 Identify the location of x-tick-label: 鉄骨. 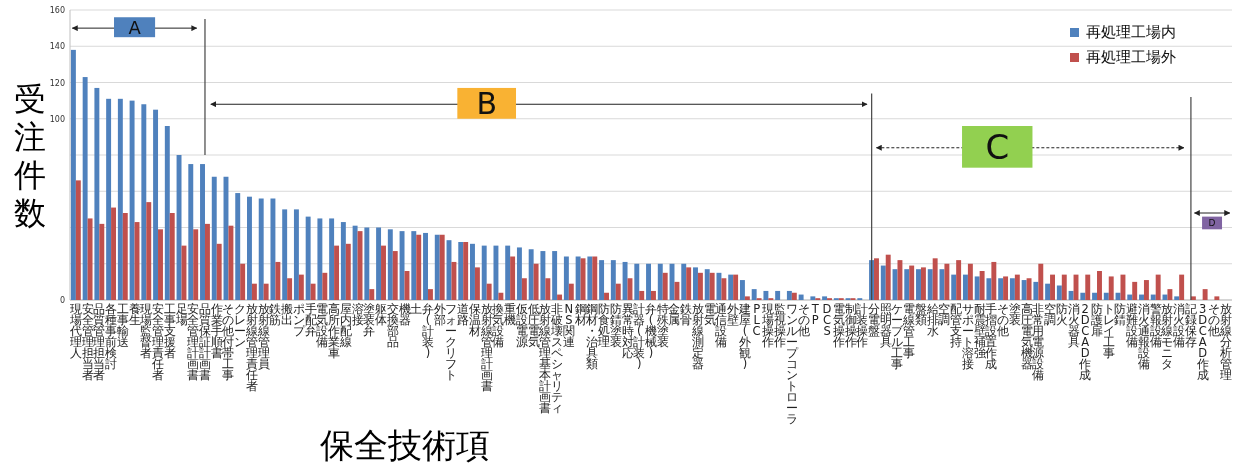
(686, 314).